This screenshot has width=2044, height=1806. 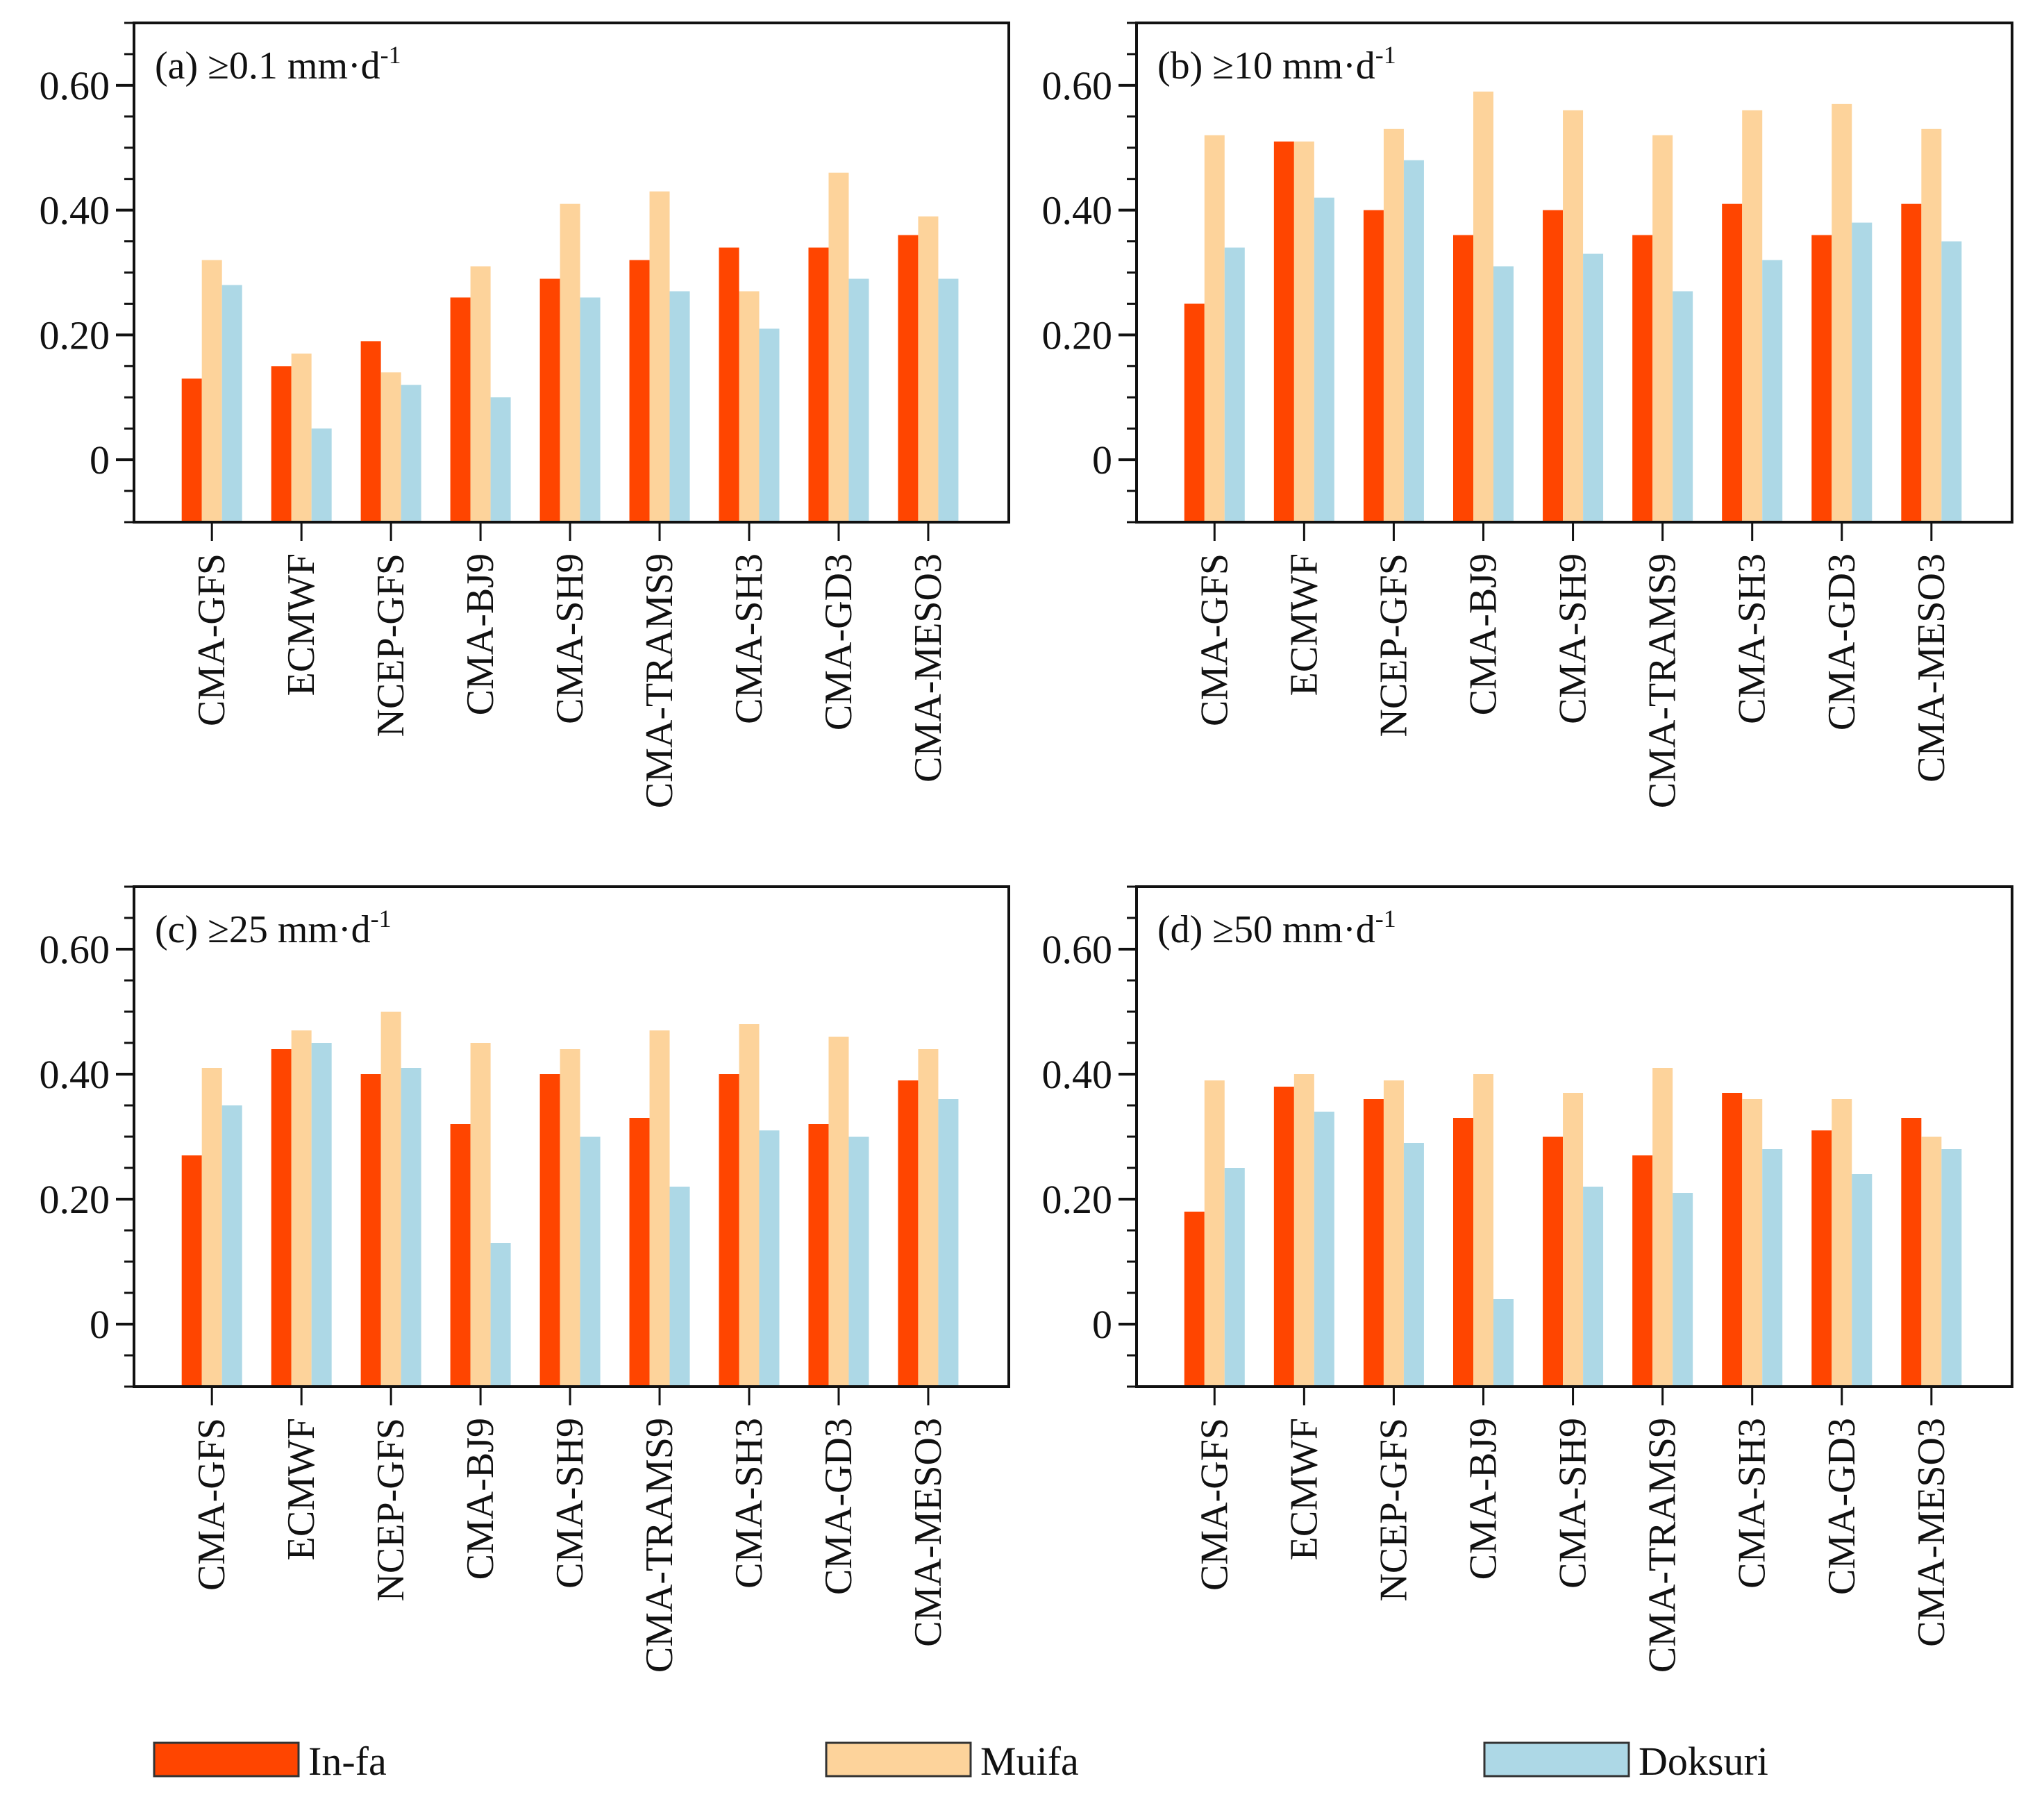 What do you see at coordinates (1276, 928) in the screenshot?
I see `panel-title: (d) ≥50 mm·d-1` at bounding box center [1276, 928].